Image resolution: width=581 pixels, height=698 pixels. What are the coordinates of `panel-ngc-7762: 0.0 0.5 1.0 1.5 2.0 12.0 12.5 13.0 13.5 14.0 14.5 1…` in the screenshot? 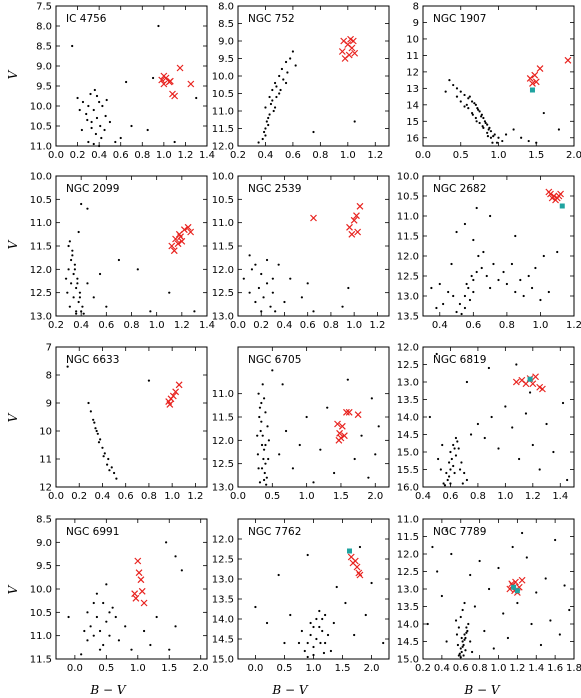 It's located at (301, 596).